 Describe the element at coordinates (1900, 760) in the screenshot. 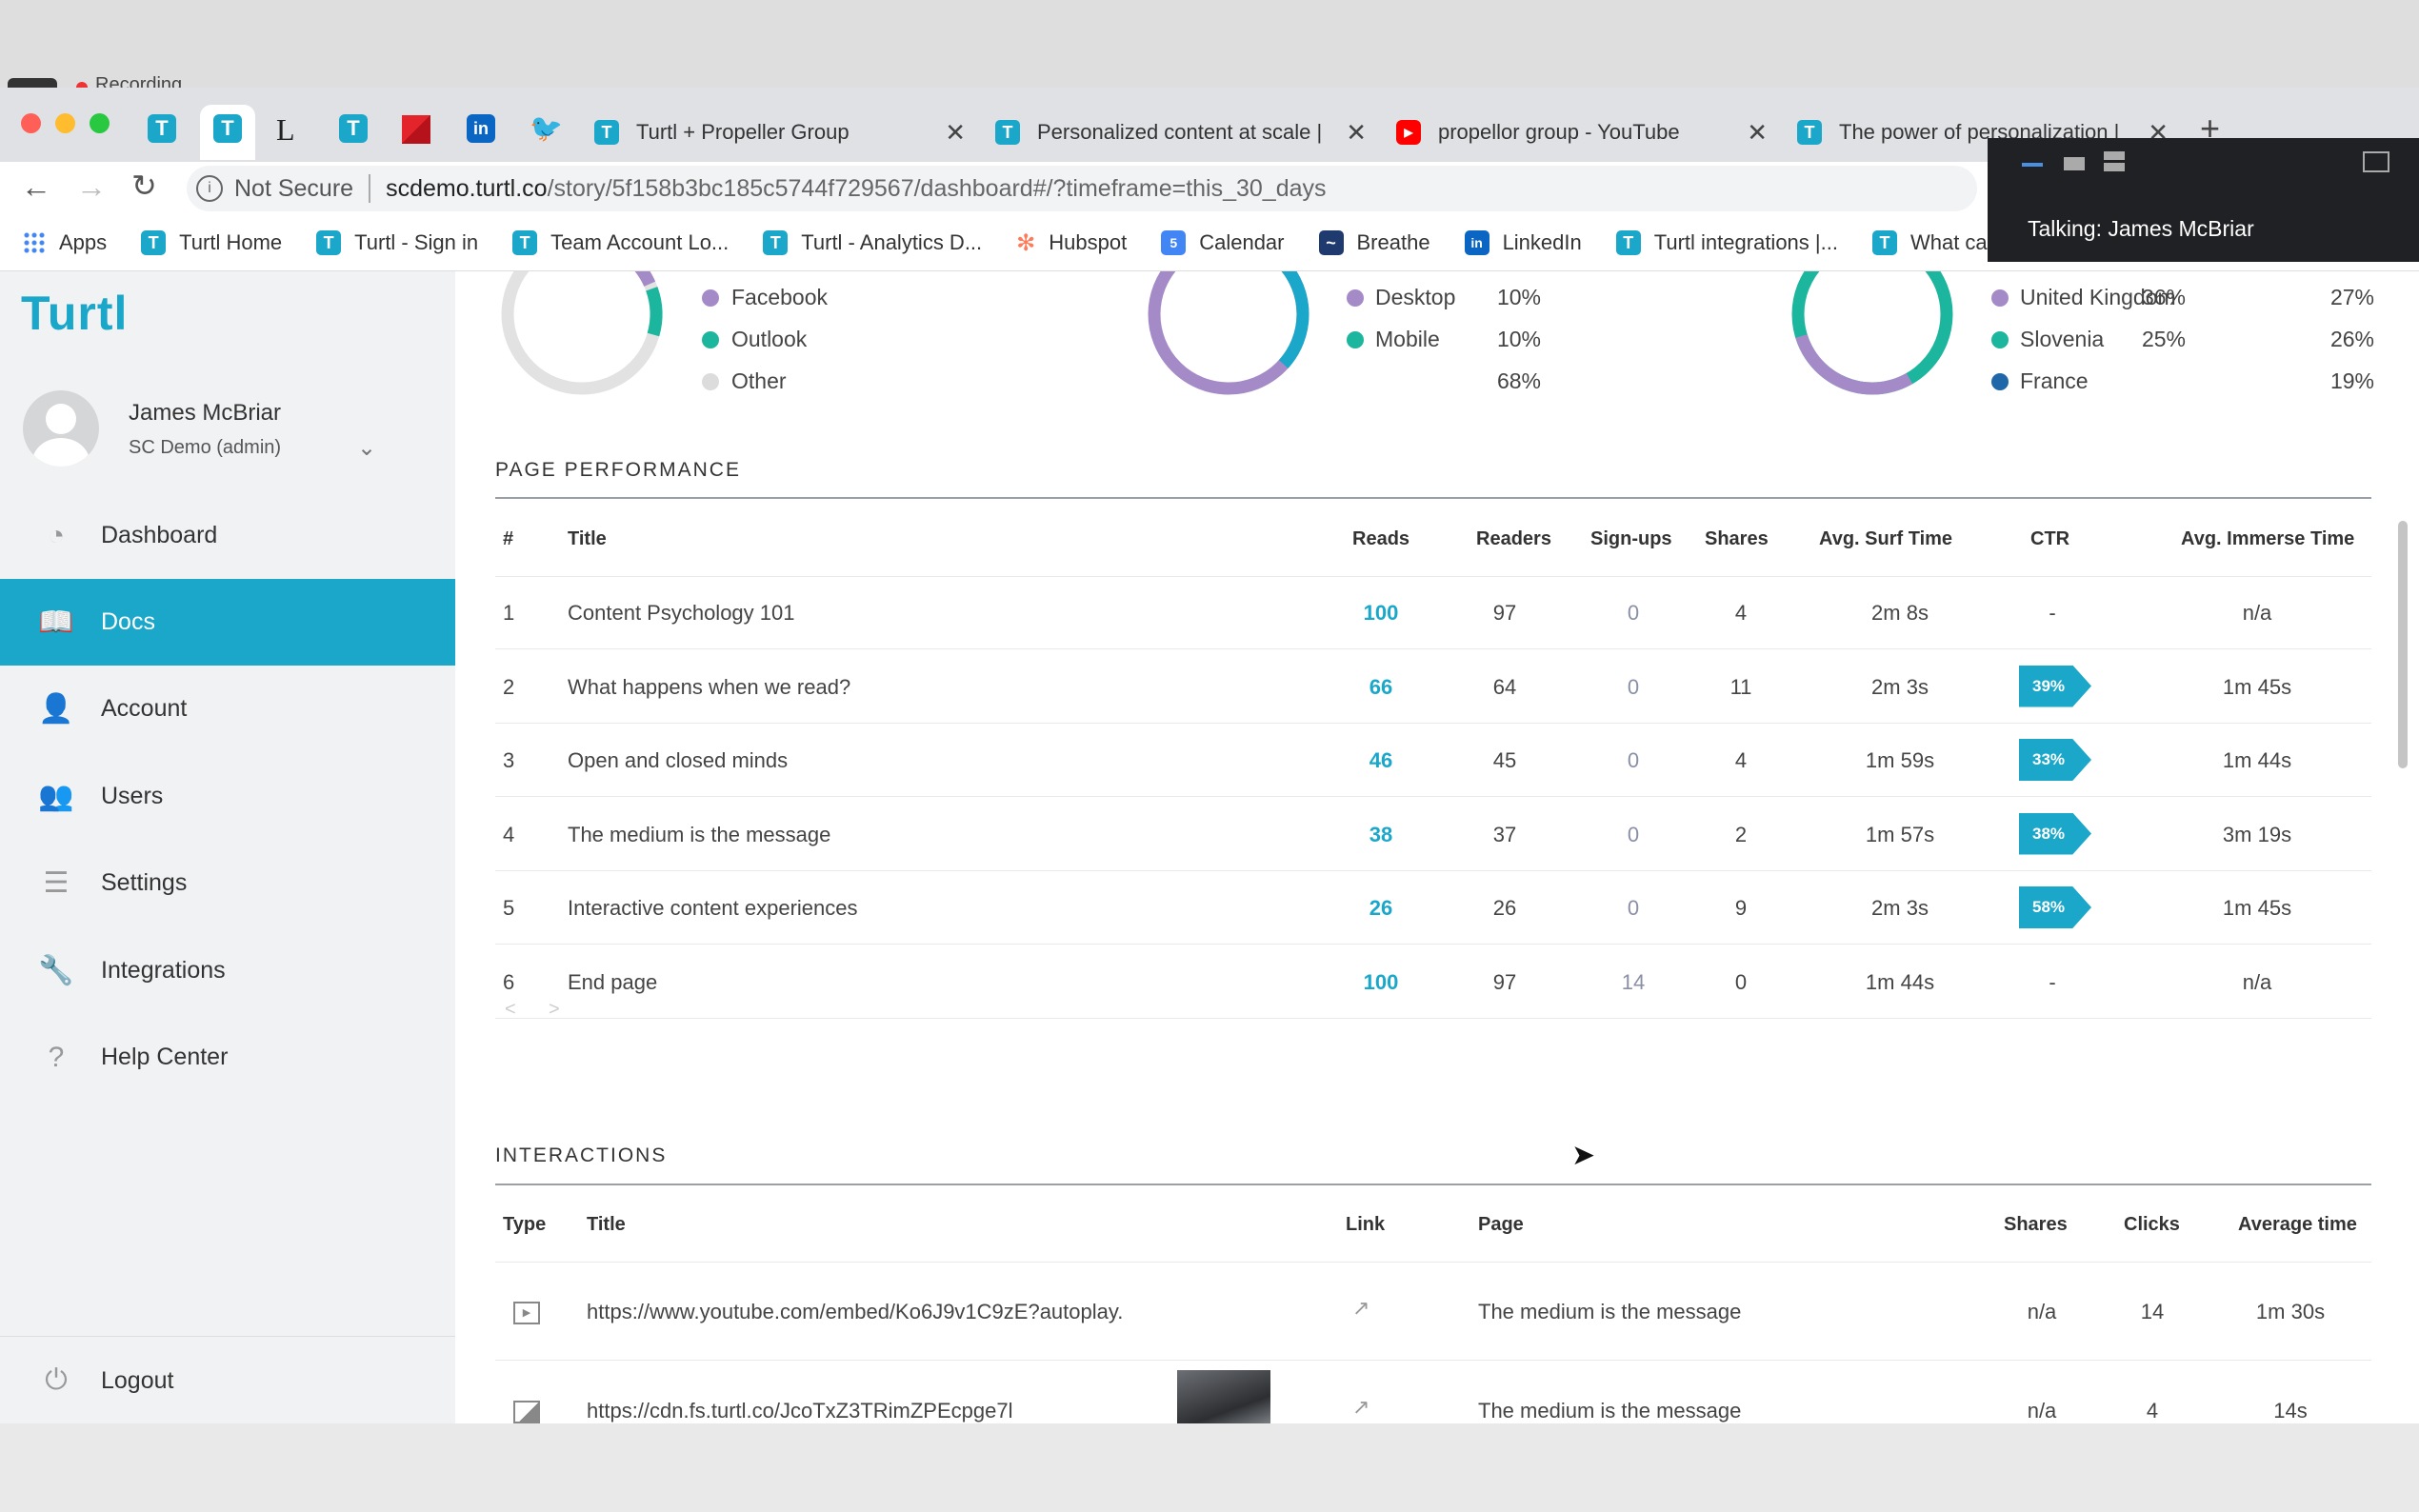

I see `surf-time-cell: 1m 59s` at that location.